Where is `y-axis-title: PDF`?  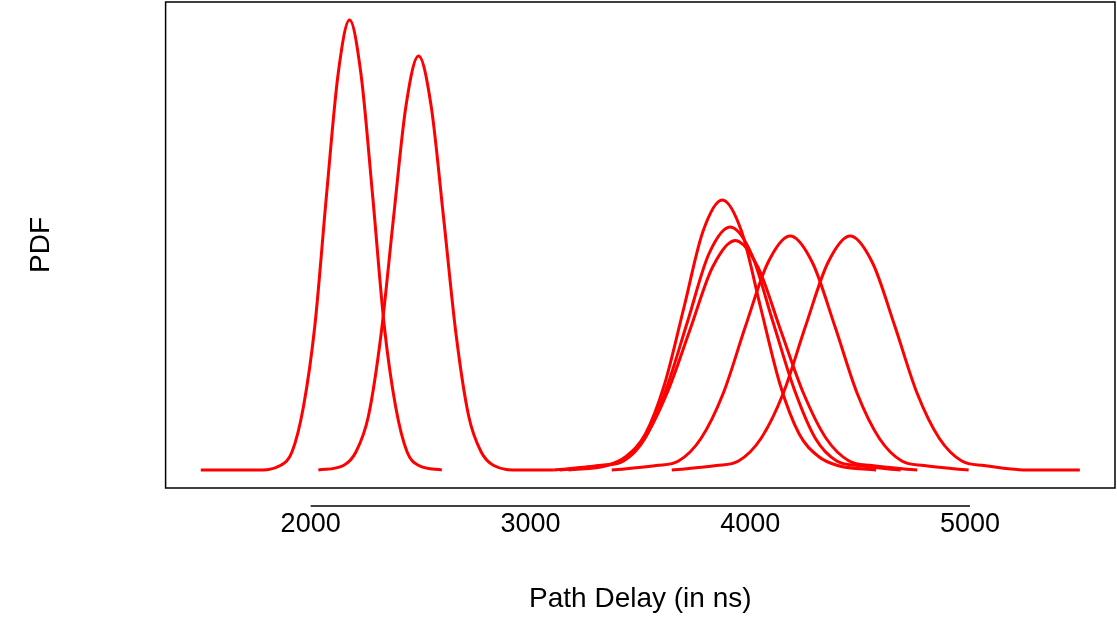
y-axis-title: PDF is located at coordinates (39, 245).